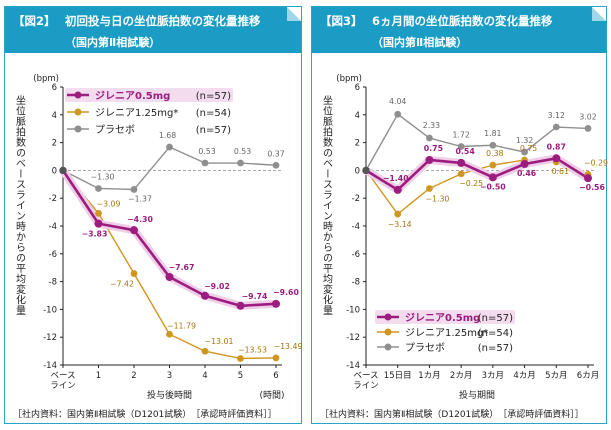 This screenshot has width=611, height=430. Describe the element at coordinates (163, 21) in the screenshot. I see `figure-2-title: 初回投与日の坐位脈拍数の変化量推移` at that location.